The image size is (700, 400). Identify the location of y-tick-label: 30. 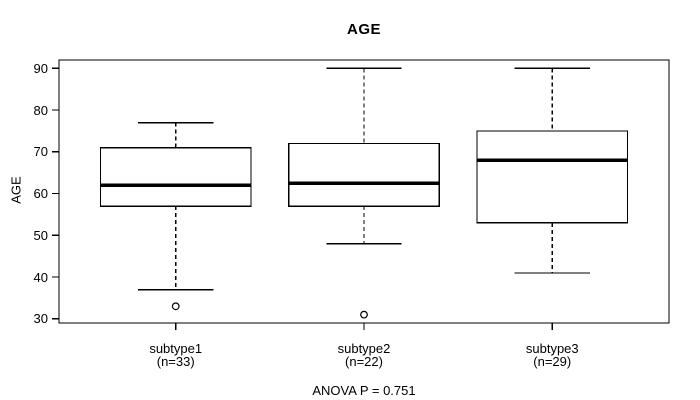
(40, 319).